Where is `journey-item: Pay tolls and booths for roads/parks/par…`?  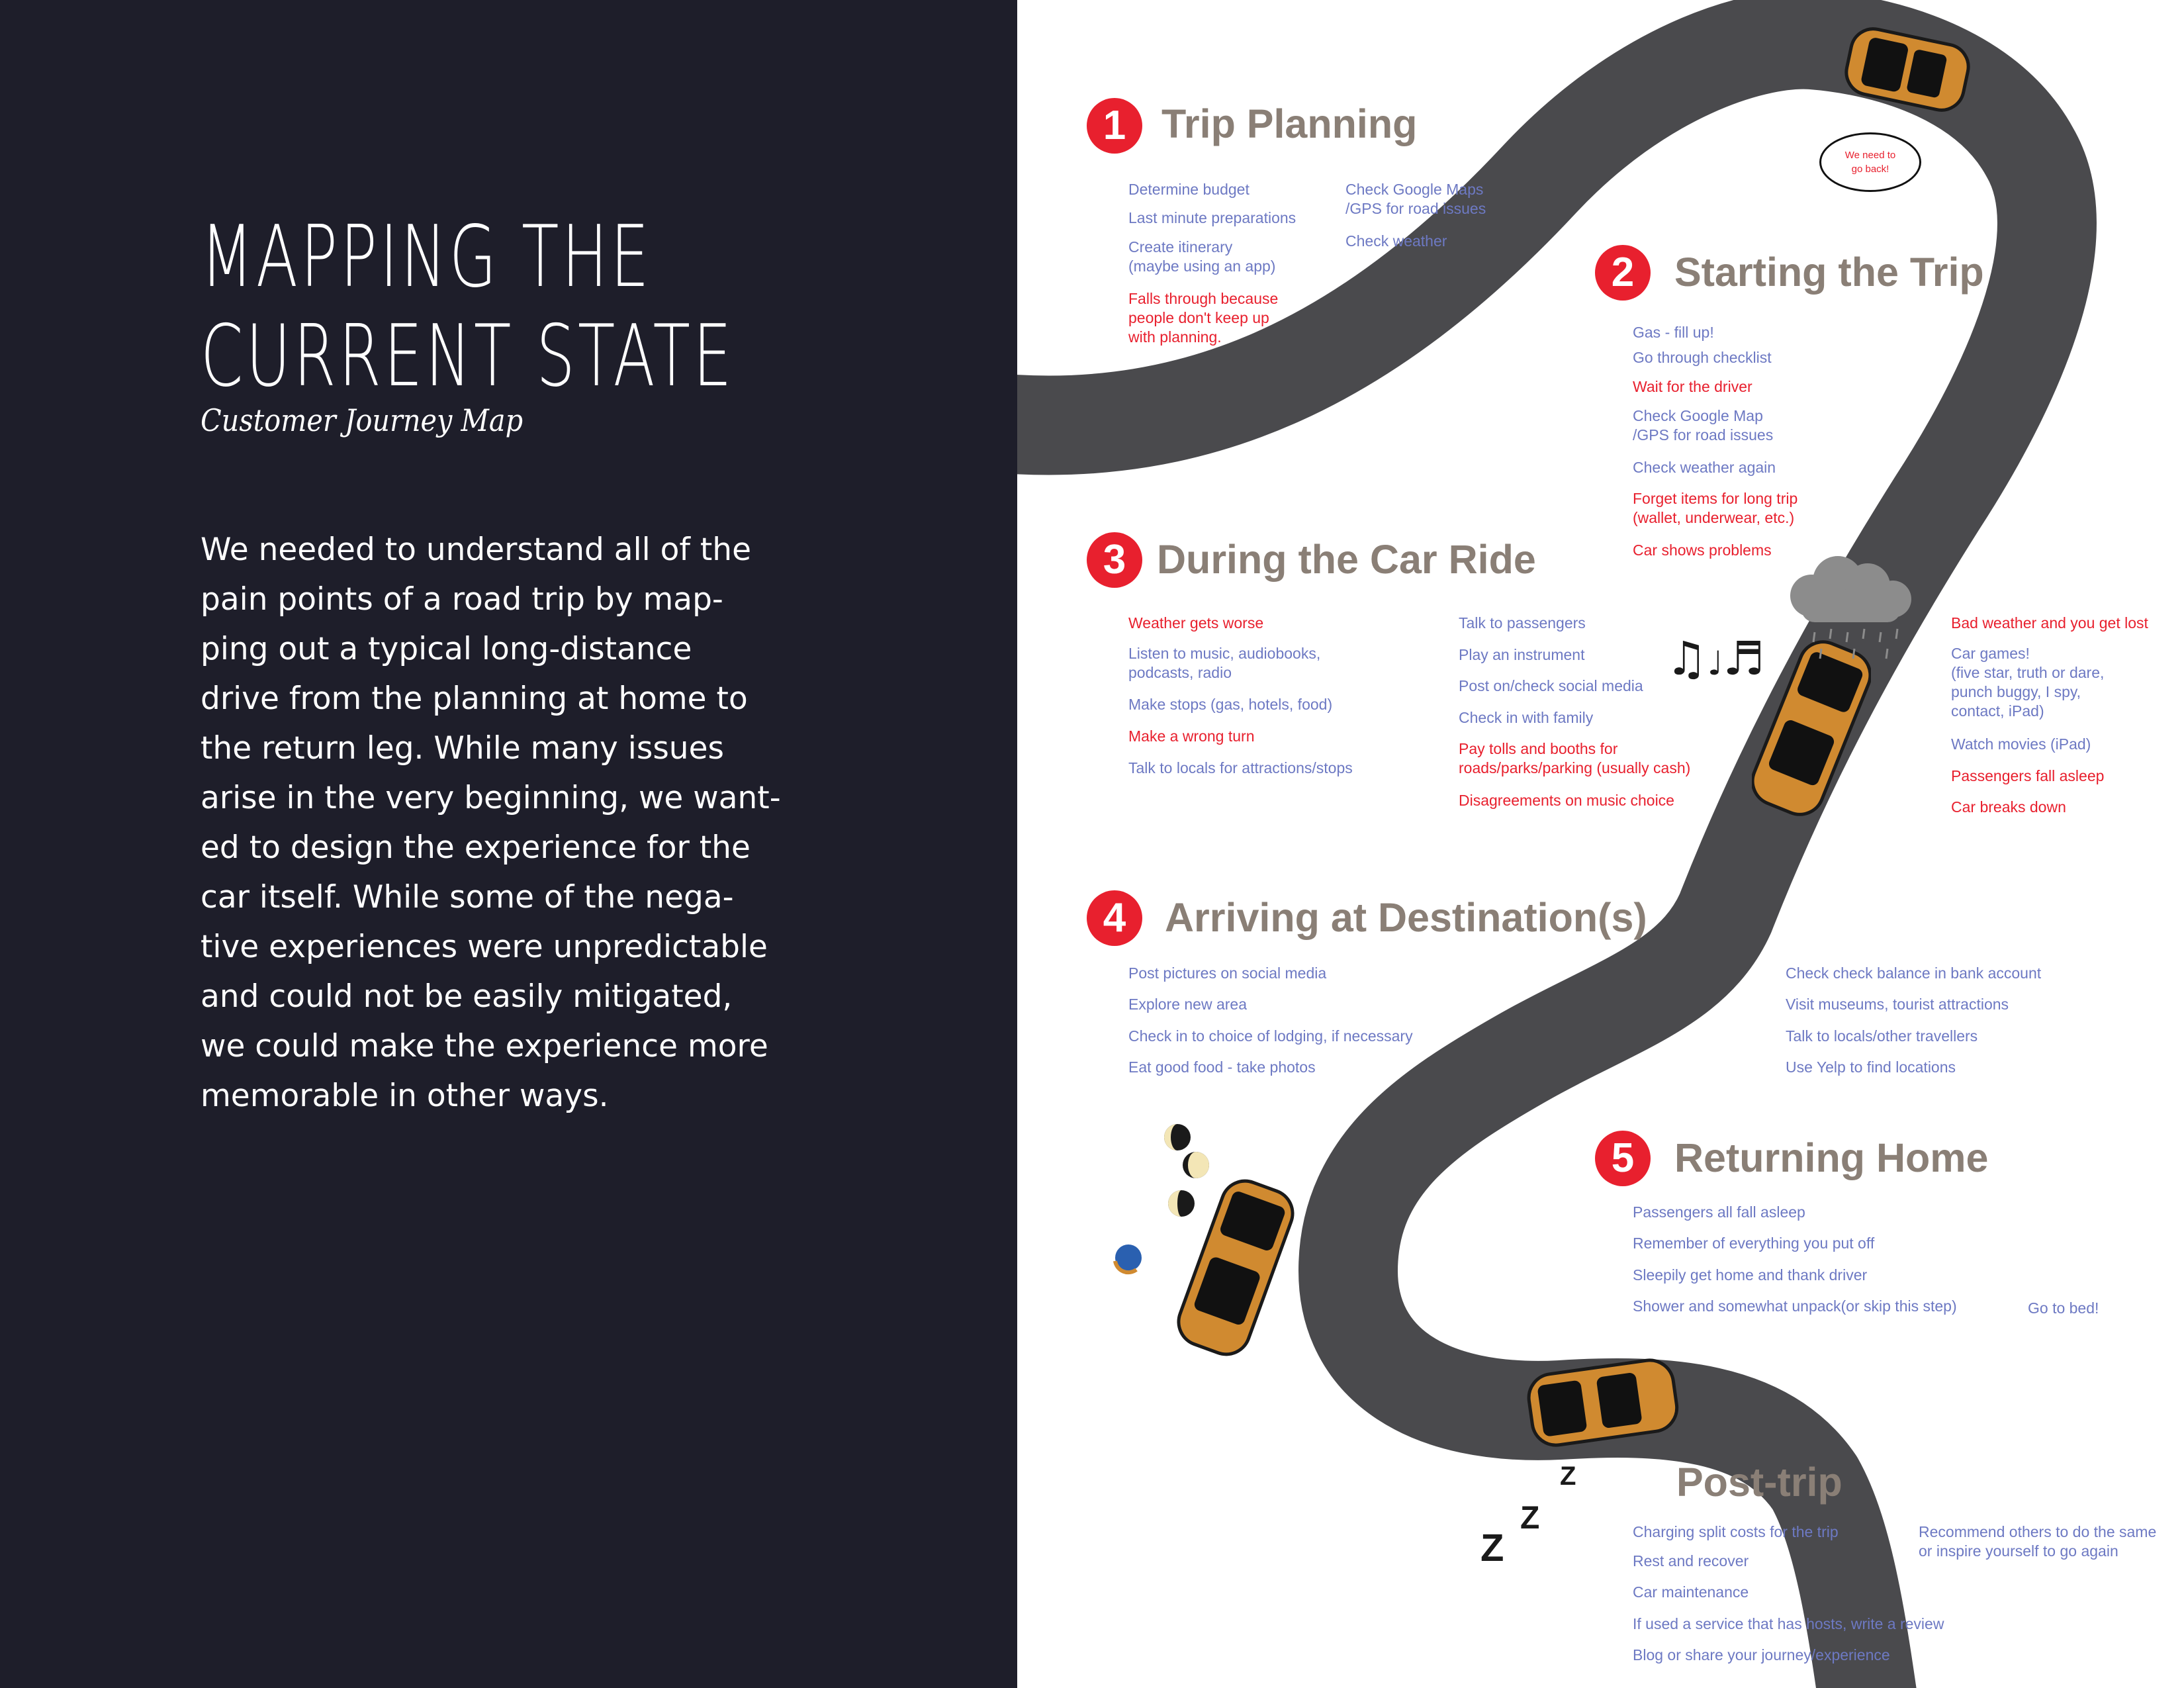
journey-item: Pay tolls and booths for roads/parks/par… is located at coordinates (1575, 758).